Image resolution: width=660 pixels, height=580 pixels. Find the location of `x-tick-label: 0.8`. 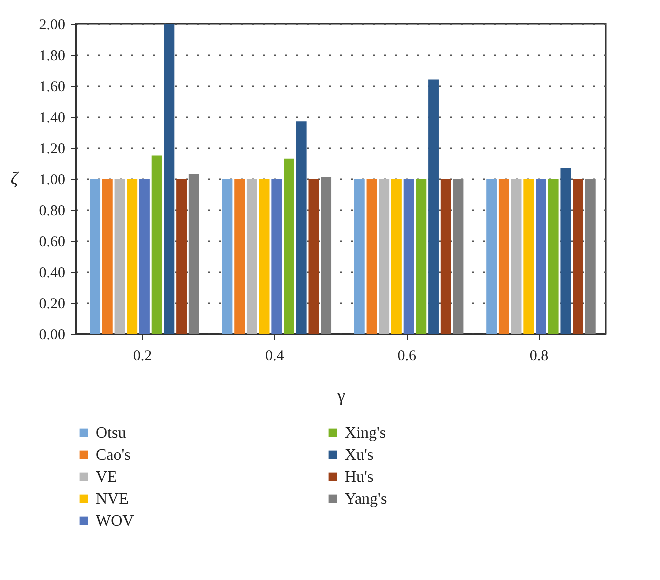

x-tick-label: 0.8 is located at coordinates (539, 356).